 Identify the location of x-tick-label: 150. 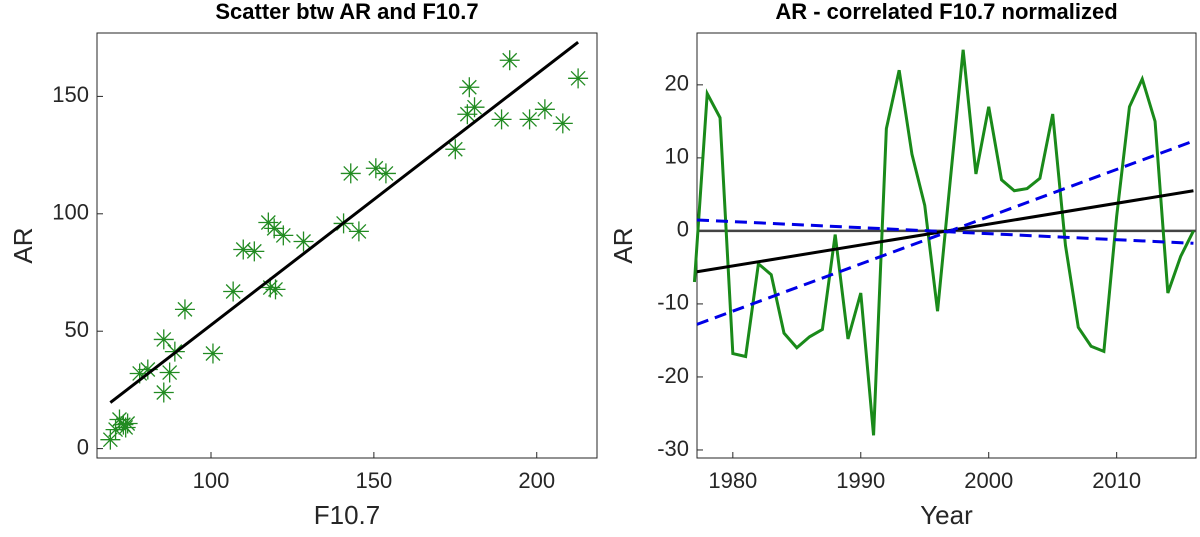
(374, 480).